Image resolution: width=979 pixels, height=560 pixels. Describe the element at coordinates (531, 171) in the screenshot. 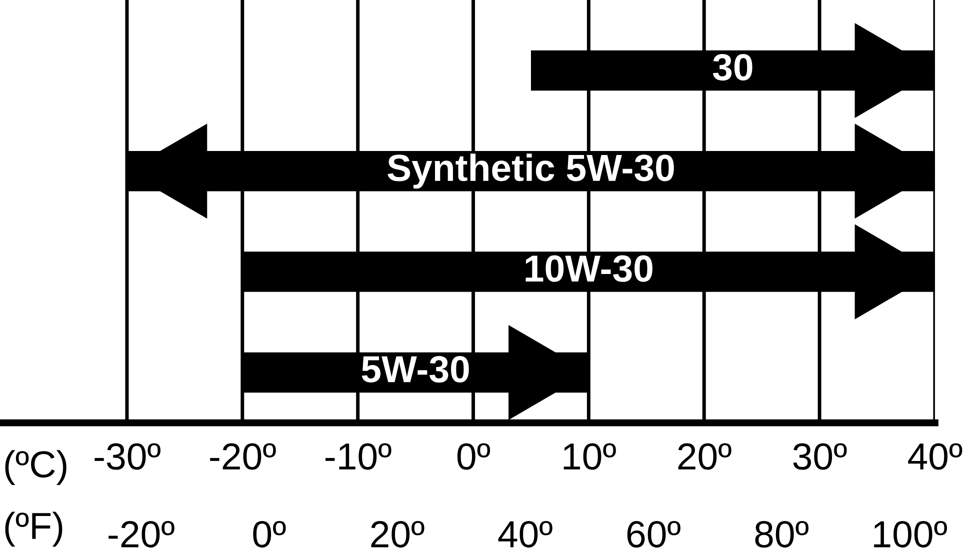

I see `y-tick-label: Synthetic 5W-30` at that location.